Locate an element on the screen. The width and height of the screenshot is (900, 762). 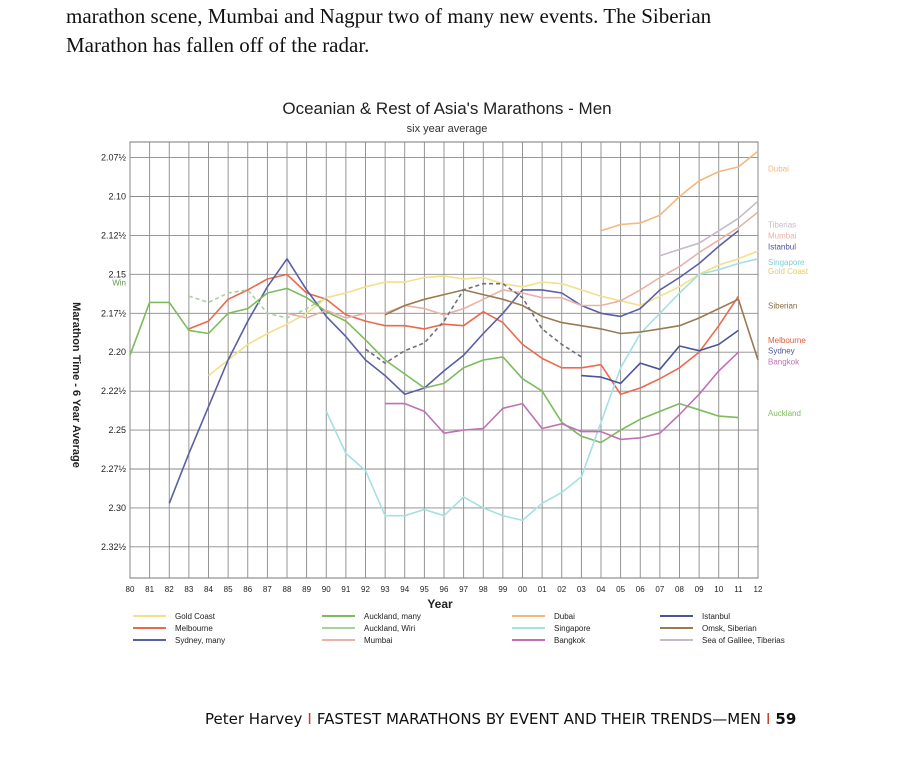
x-tick-label: 94 is located at coordinates (404, 589).